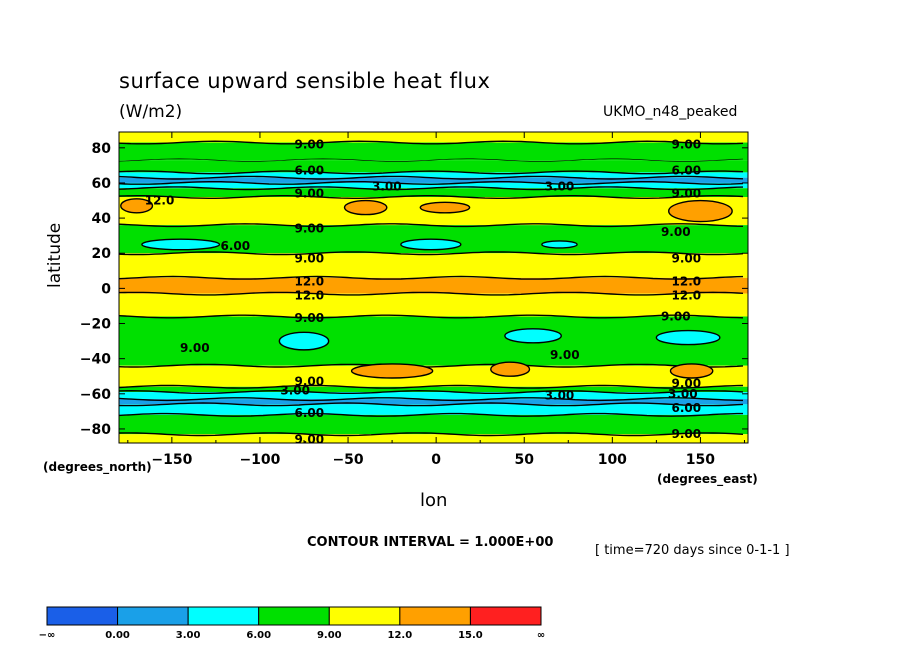 The image size is (904, 654). What do you see at coordinates (102, 184) in the screenshot?
I see `y-tick-label: 60` at bounding box center [102, 184].